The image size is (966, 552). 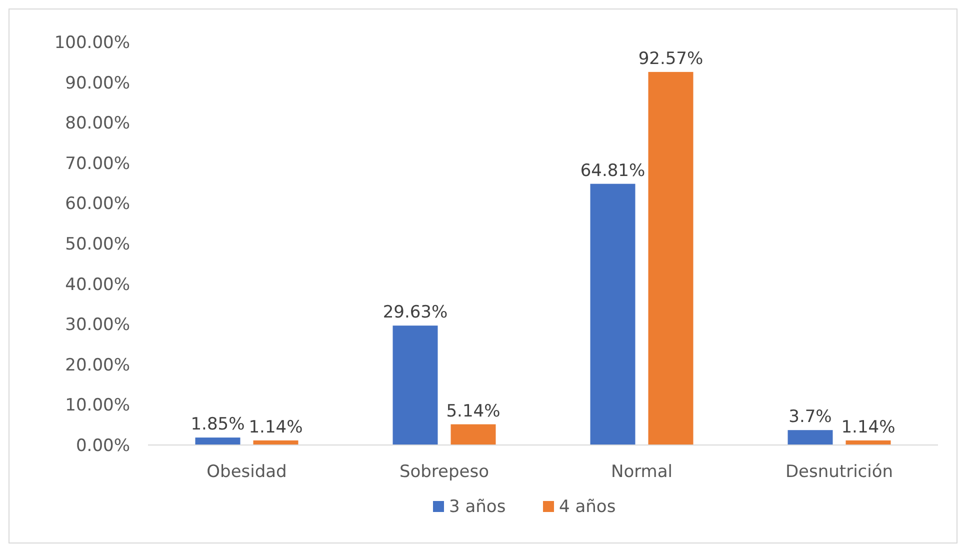 What do you see at coordinates (415, 312) in the screenshot?
I see `data-label: 29.63%` at bounding box center [415, 312].